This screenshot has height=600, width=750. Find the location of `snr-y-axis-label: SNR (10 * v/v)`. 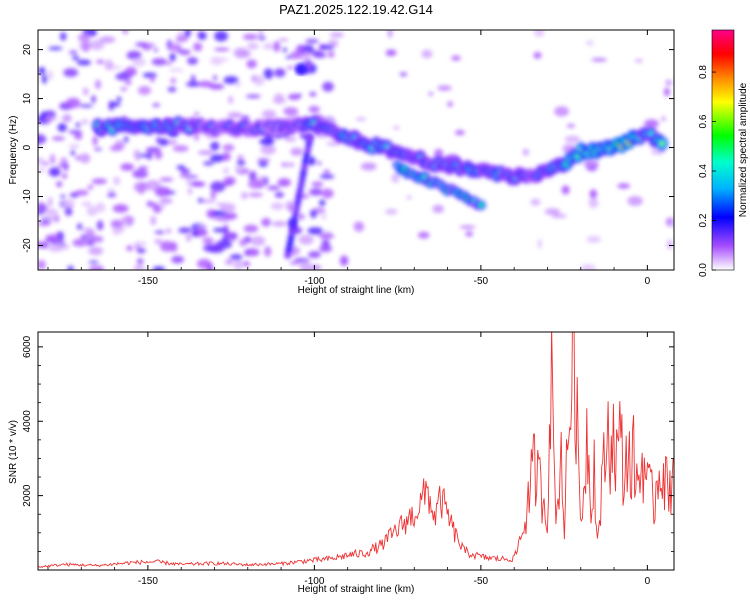

snr-y-axis-label: SNR (10 * v/v) is located at coordinates (13, 452).